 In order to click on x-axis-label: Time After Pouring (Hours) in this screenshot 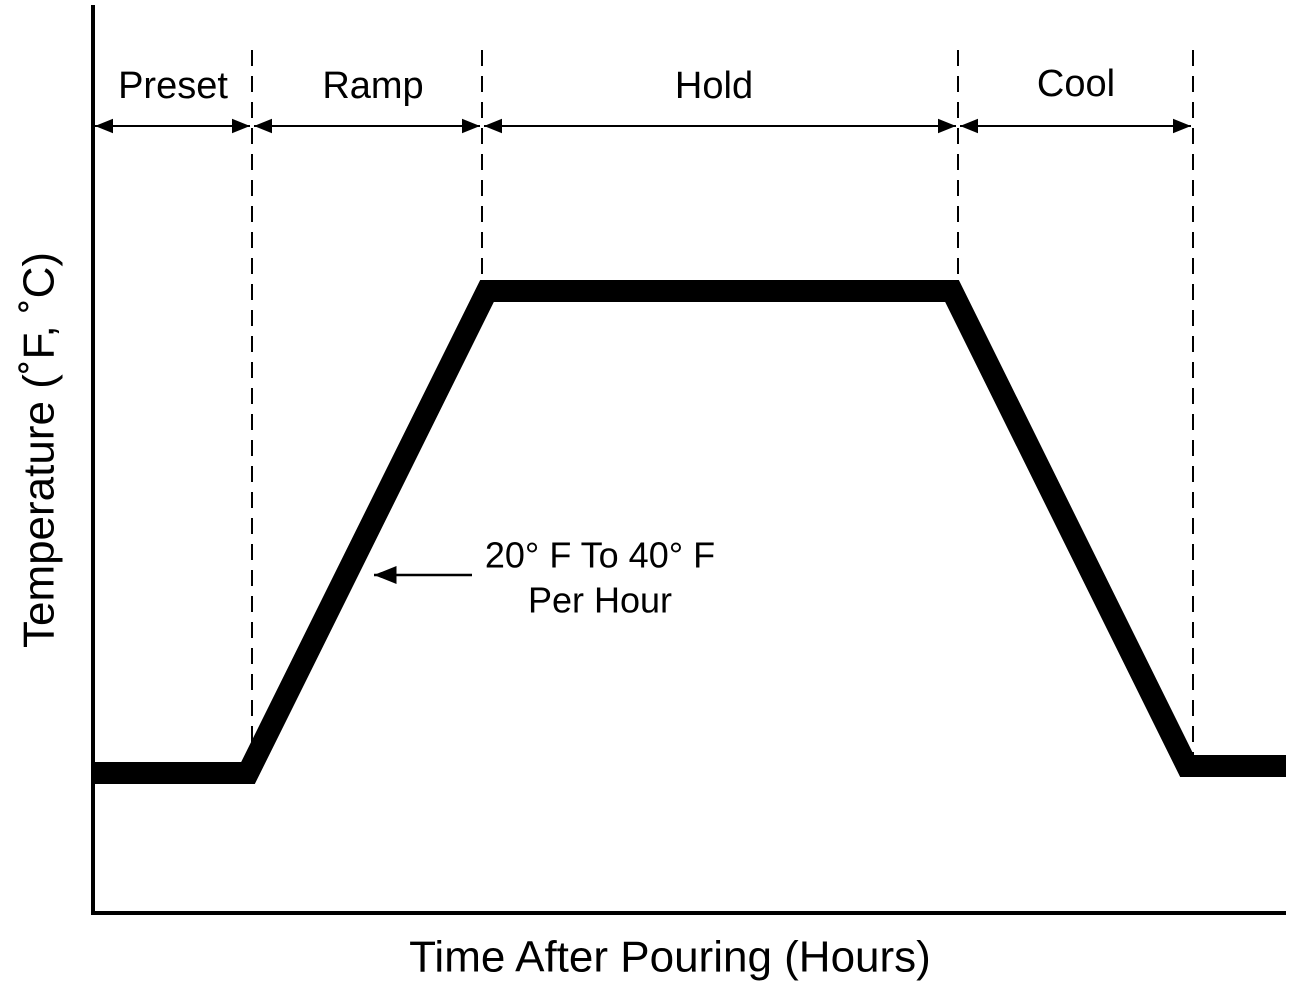, I will do `click(670, 957)`.